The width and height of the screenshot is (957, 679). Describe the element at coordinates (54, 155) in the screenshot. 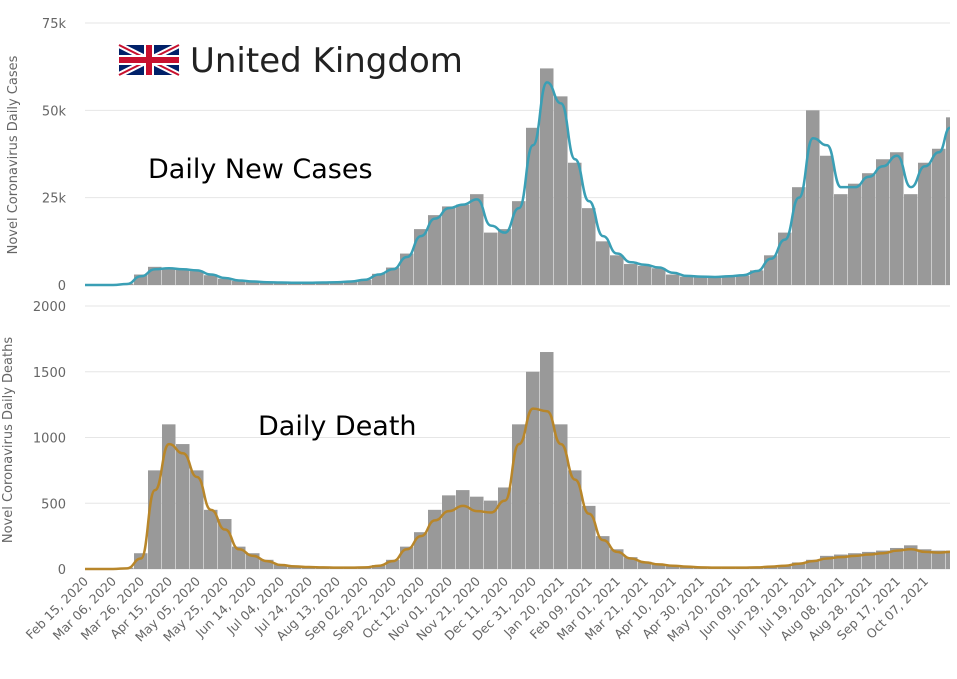

I see `cases-y-ticks: 0 25k 50k 75k` at that location.